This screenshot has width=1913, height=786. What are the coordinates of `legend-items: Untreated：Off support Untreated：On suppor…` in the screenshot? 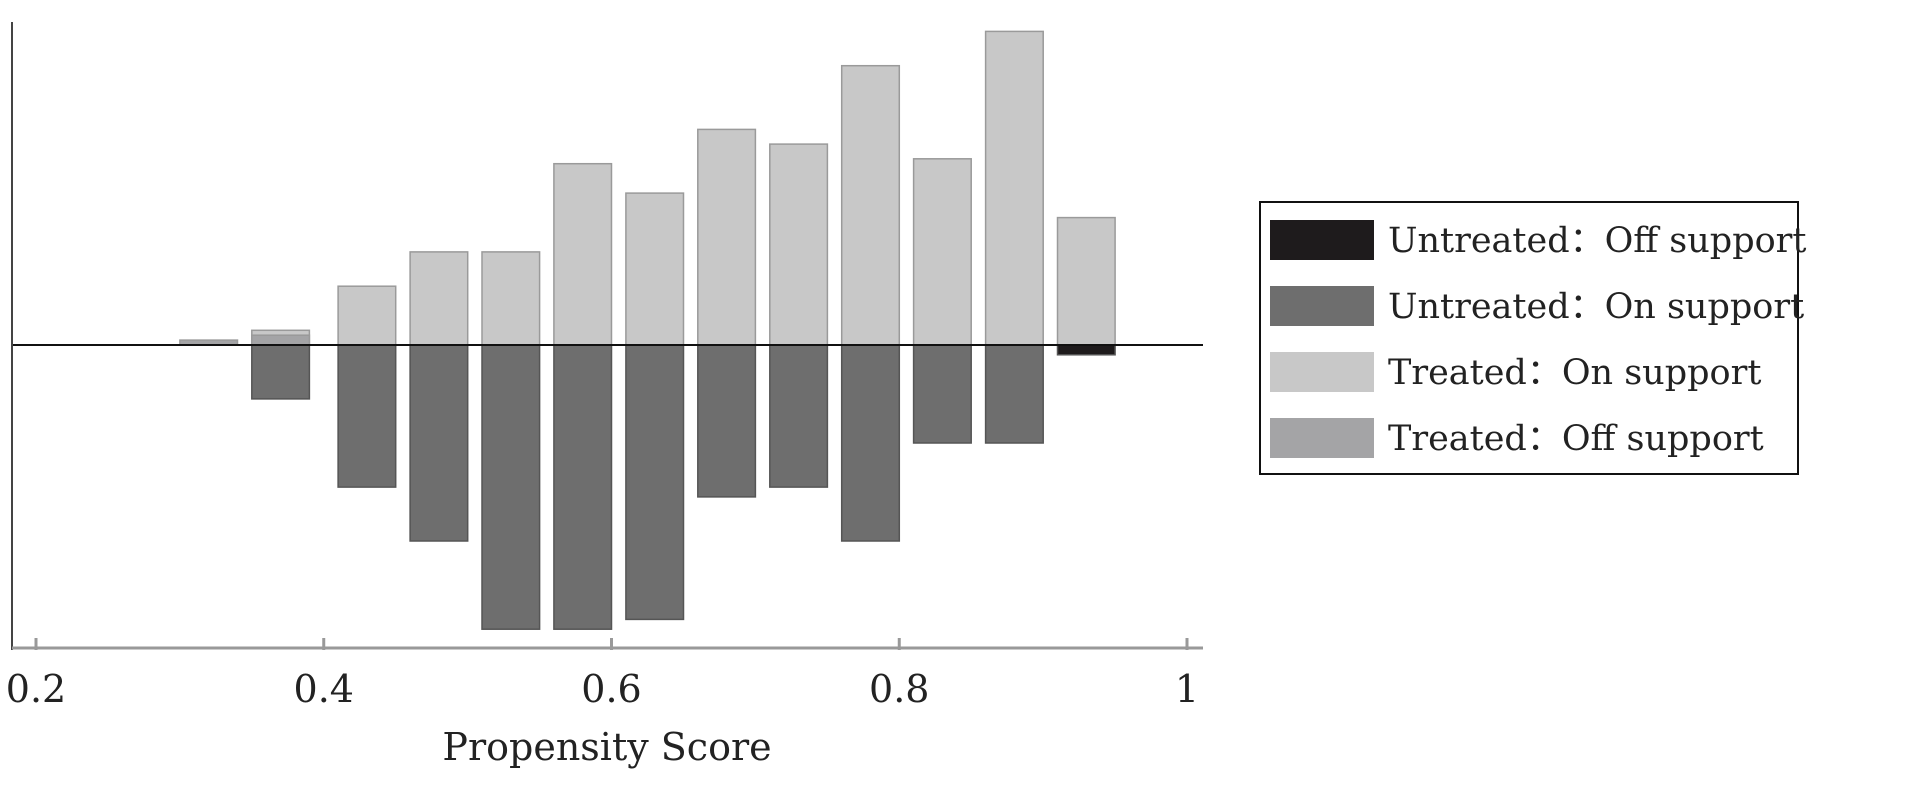 It's located at (1538, 339).